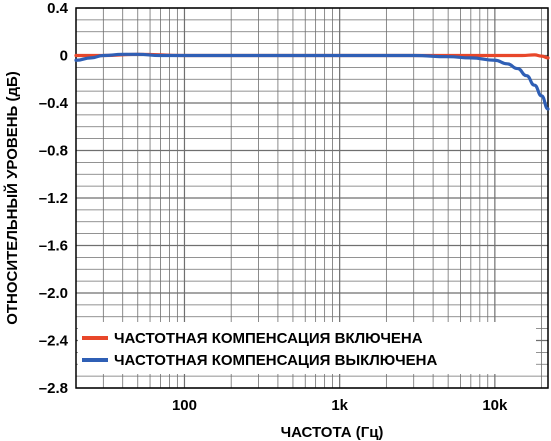 Image resolution: width=551 pixels, height=441 pixels. Describe the element at coordinates (275, 360) in the screenshot. I see `legend-label-2: ЧАСТОТНАЯ КОМПЕНСАЦИЯ ВЫКЛЮЧЕНА` at that location.